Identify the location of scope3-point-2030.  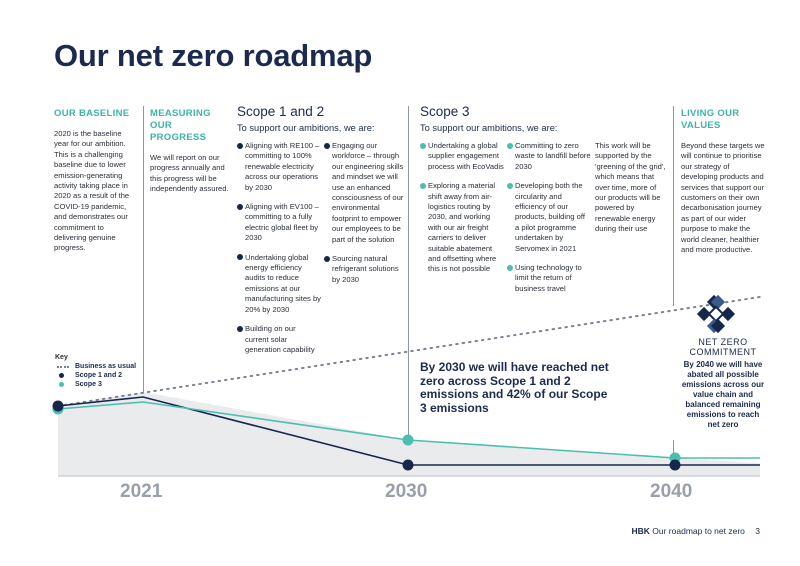
(408, 440).